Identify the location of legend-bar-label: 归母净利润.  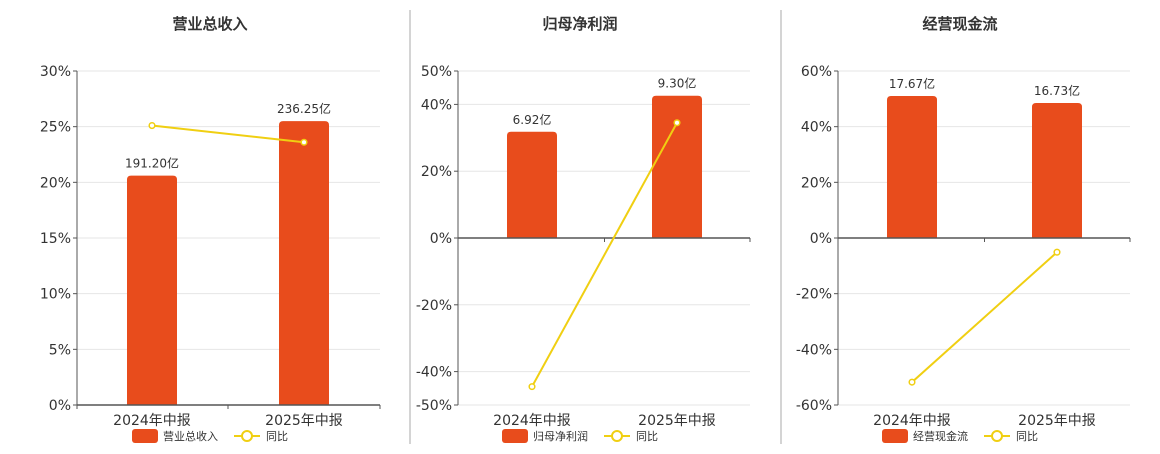
(560, 436).